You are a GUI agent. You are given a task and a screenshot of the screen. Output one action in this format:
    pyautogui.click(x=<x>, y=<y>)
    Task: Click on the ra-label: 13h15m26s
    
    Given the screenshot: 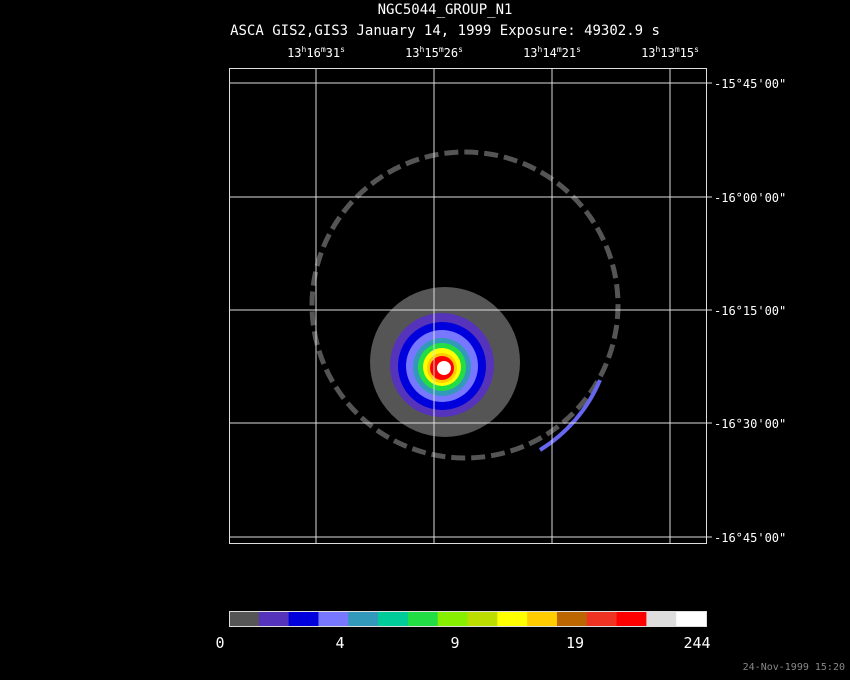 What is the action you would take?
    pyautogui.click(x=434, y=52)
    